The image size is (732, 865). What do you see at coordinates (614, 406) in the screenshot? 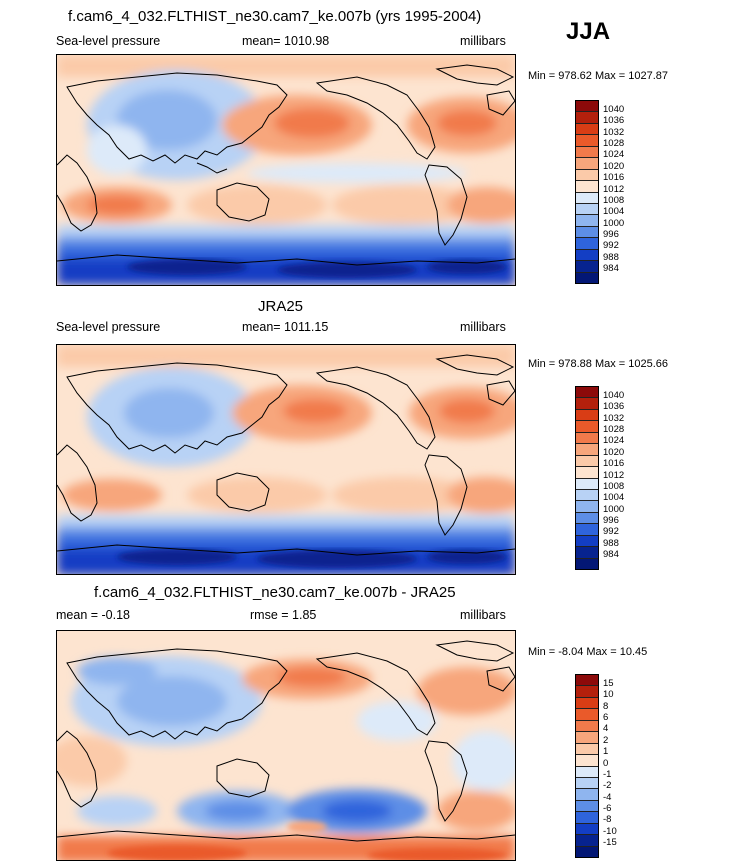
I see `cbar2-tick: 1036` at bounding box center [614, 406].